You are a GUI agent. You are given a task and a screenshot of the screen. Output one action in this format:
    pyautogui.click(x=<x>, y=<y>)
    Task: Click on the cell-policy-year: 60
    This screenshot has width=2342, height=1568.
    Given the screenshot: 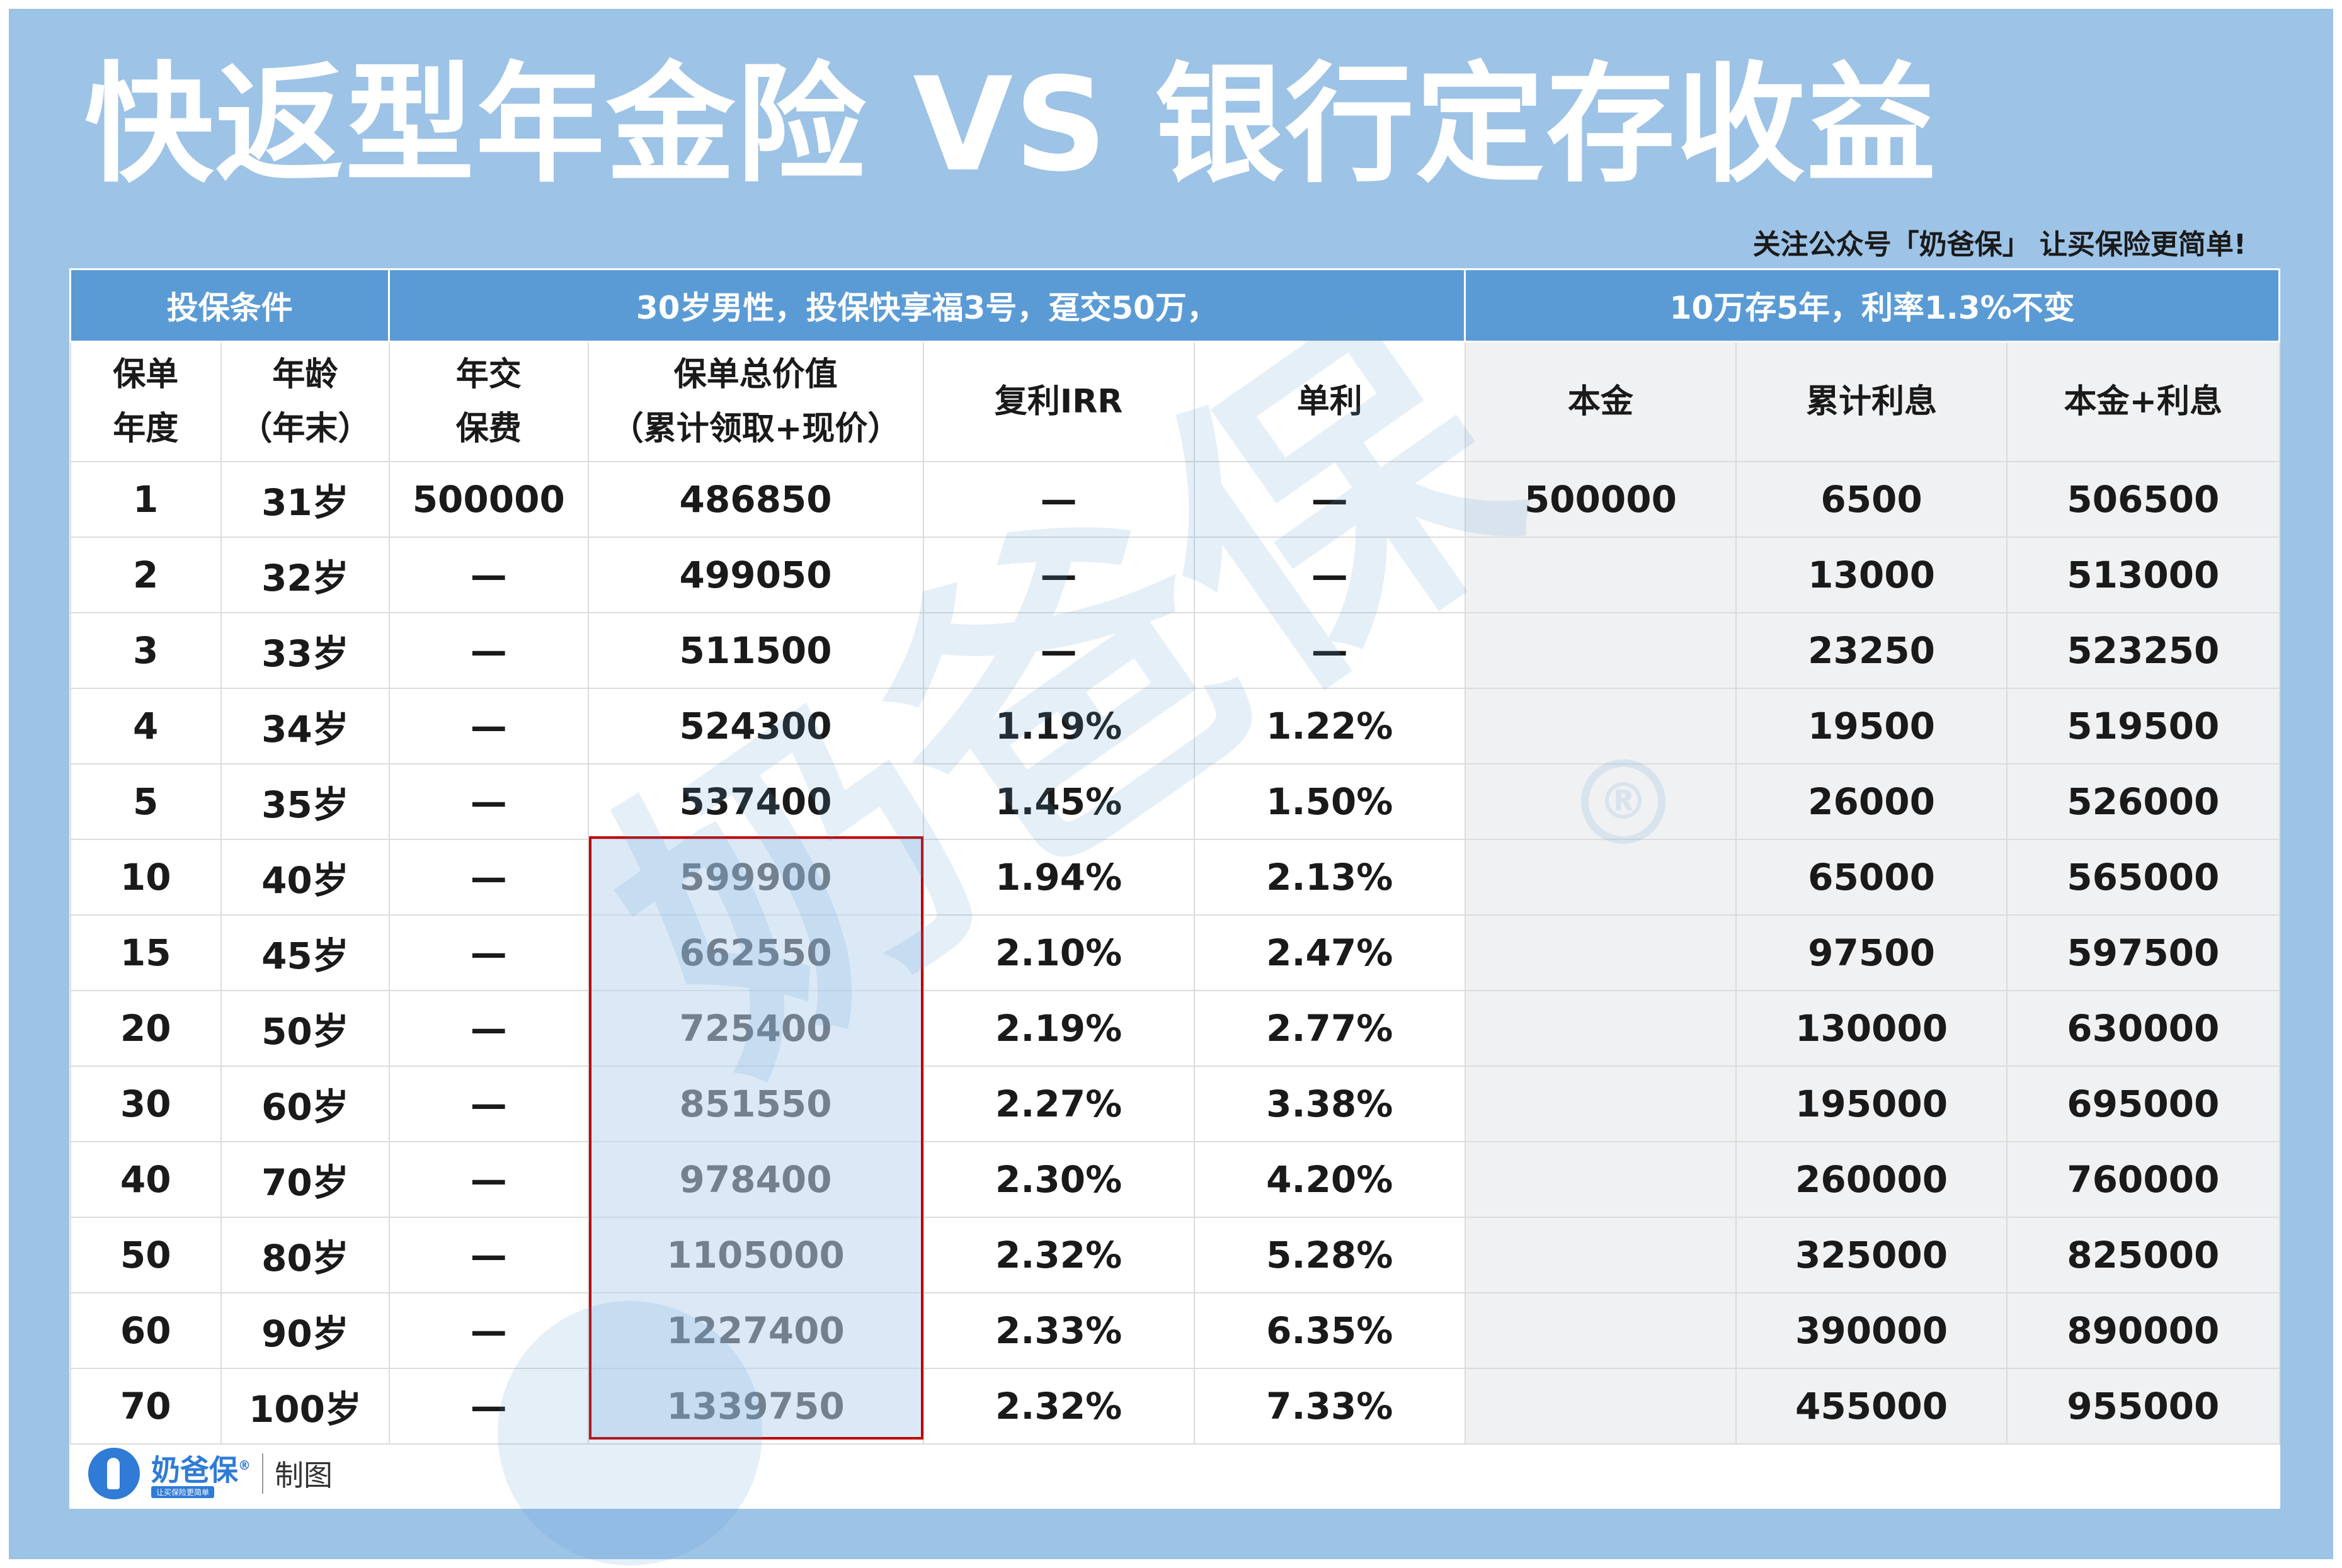 What is the action you would take?
    pyautogui.click(x=145, y=1330)
    